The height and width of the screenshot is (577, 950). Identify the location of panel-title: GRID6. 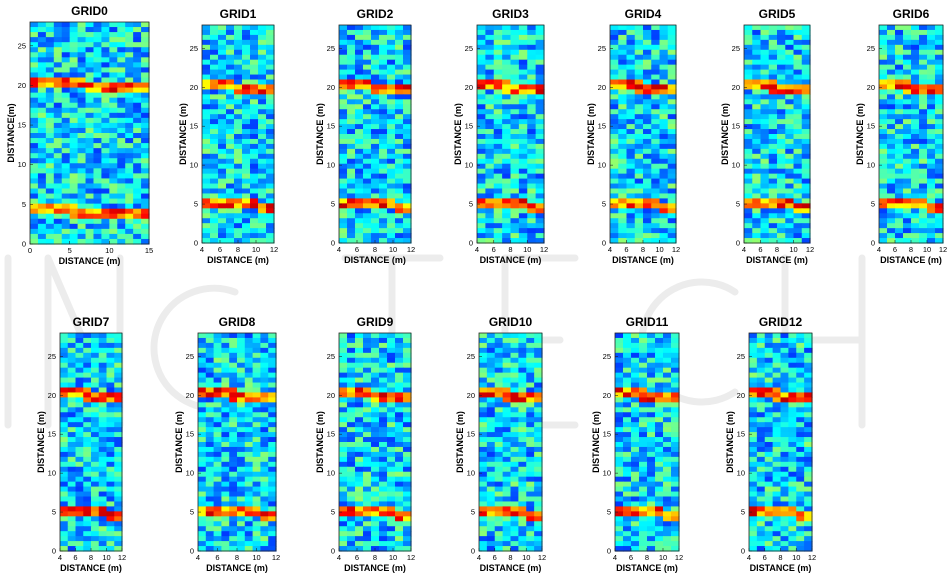
(911, 14).